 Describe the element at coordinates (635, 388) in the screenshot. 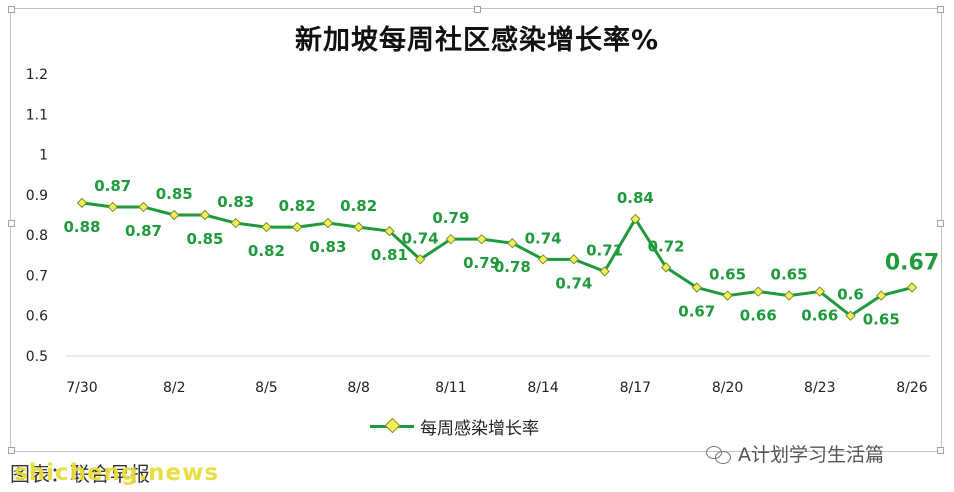

I see `x-tick-label: 8/17` at that location.